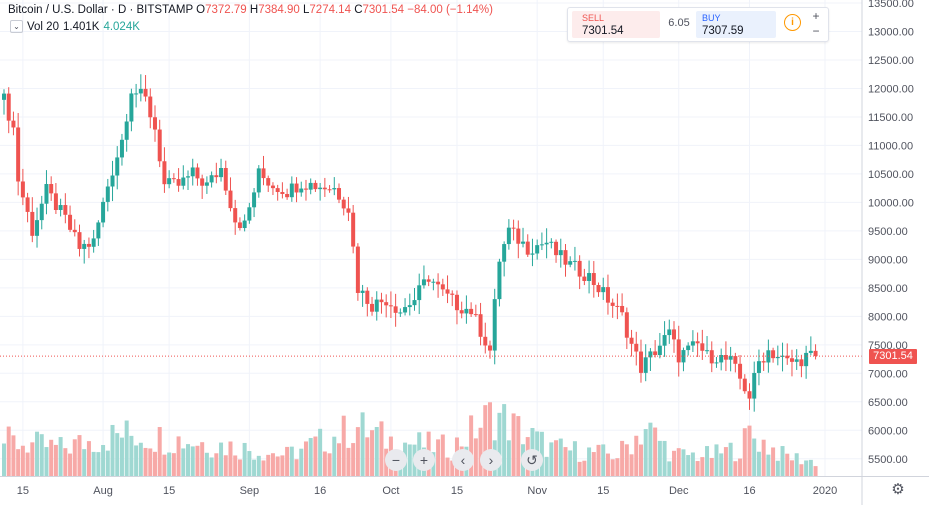  I want to click on zoom-out-button: −, so click(396, 460).